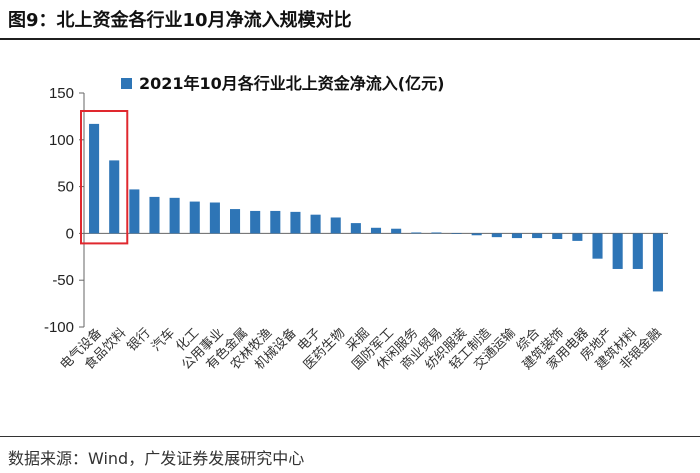  What do you see at coordinates (156, 458) in the screenshot?
I see `figure-source: 数据来源：Wind，广发证券发展研究中心` at bounding box center [156, 458].